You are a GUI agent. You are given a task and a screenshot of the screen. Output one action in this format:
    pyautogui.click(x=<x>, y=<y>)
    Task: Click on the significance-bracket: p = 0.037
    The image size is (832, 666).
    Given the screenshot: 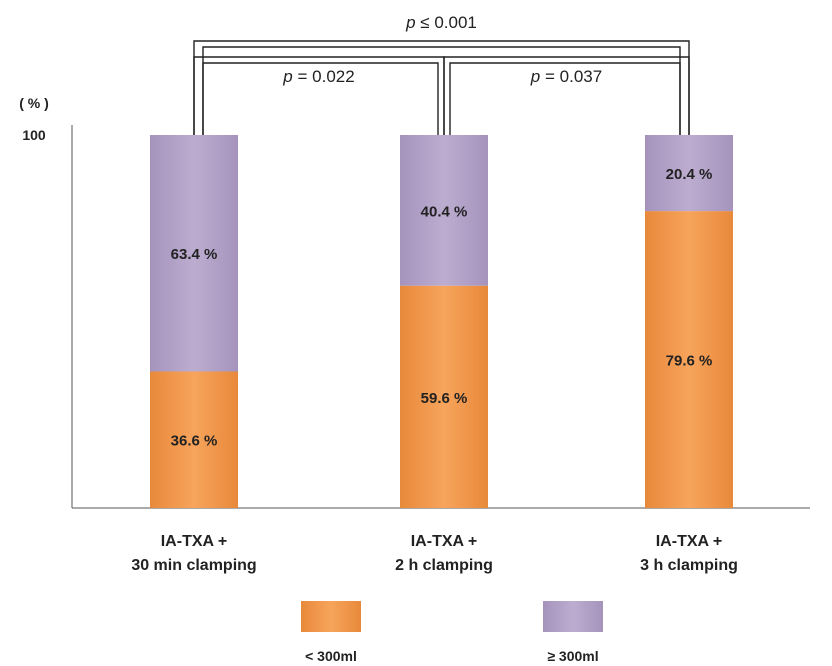 What is the action you would take?
    pyautogui.click(x=566, y=95)
    